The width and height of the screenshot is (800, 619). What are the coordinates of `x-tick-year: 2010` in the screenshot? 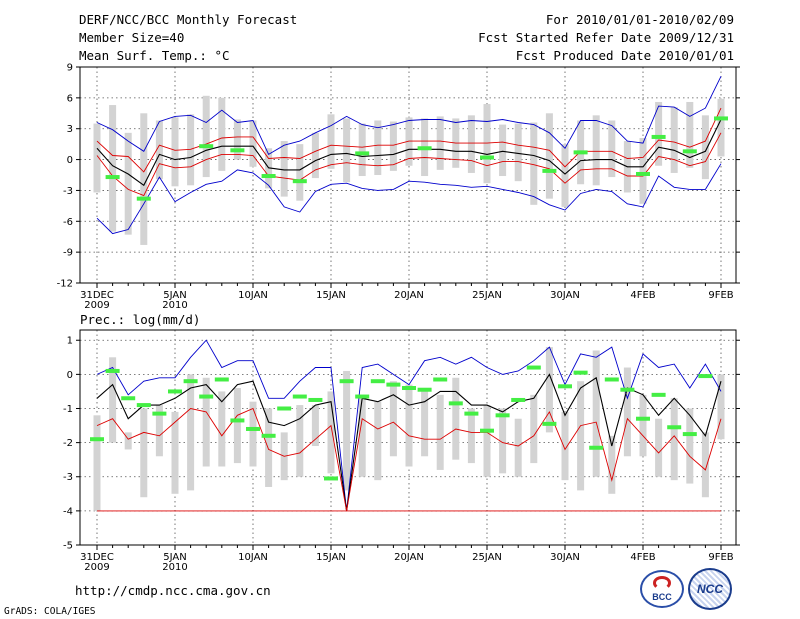 It's located at (174, 567).